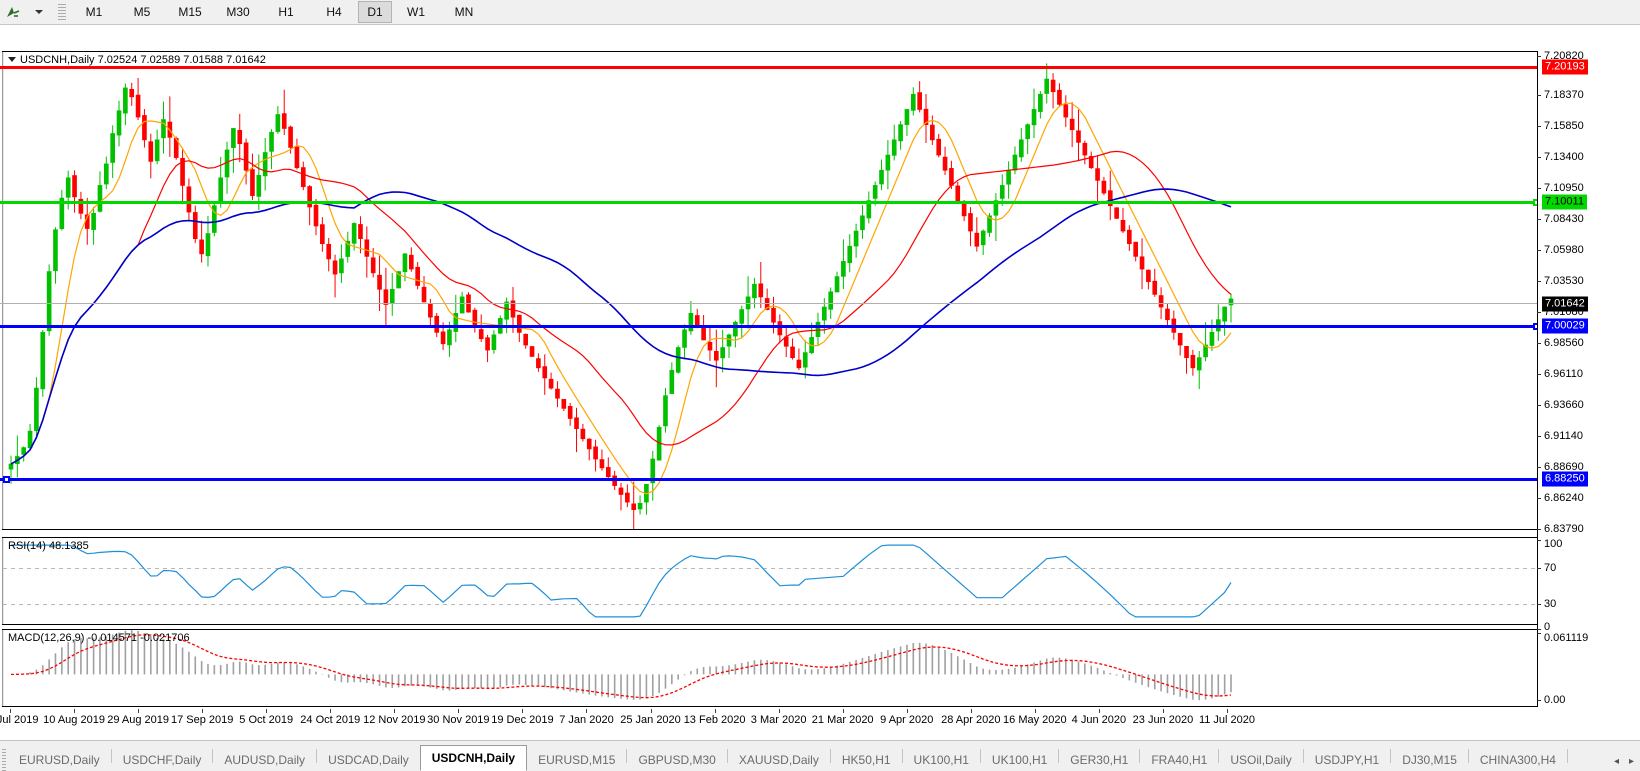 The width and height of the screenshot is (1640, 771). Describe the element at coordinates (650, 720) in the screenshot. I see `date-label: 25 Jan 2020` at that location.